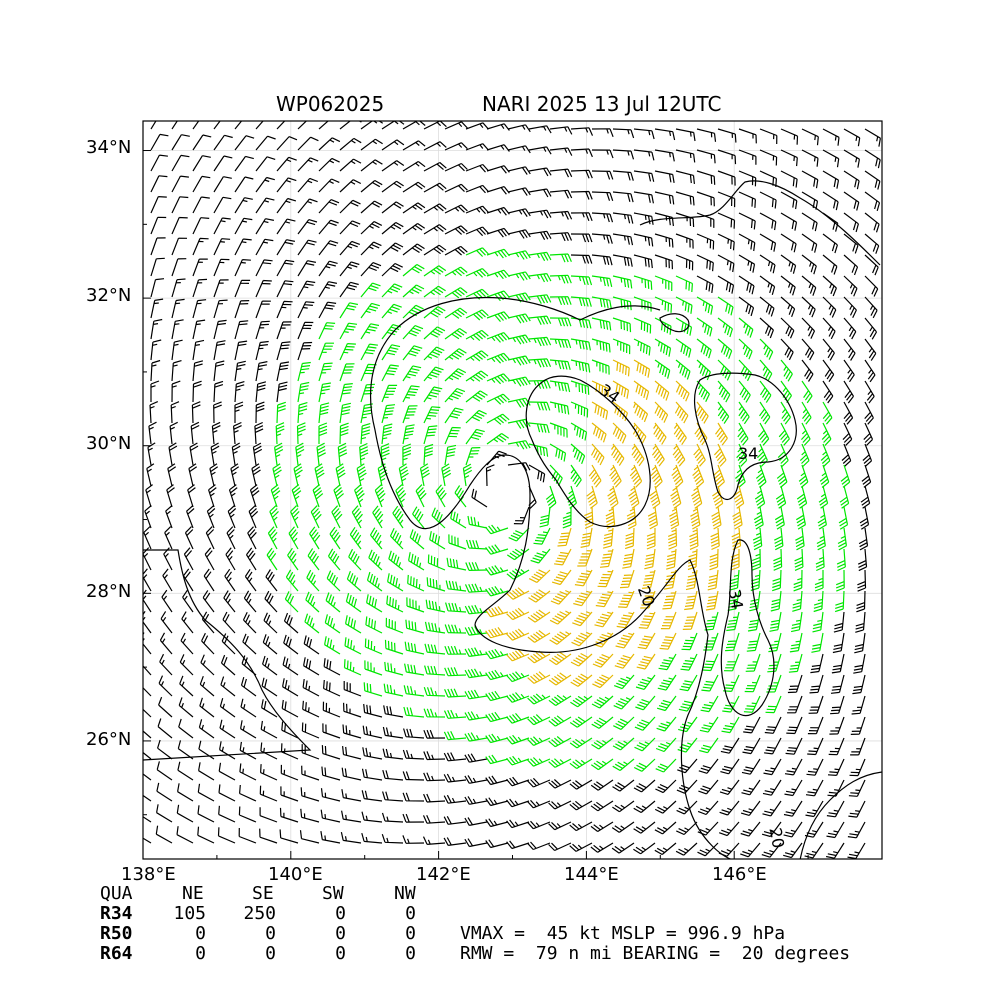 The height and width of the screenshot is (1000, 1000). Describe the element at coordinates (443, 874) in the screenshot. I see `lon-label-142e: 142°E` at that location.